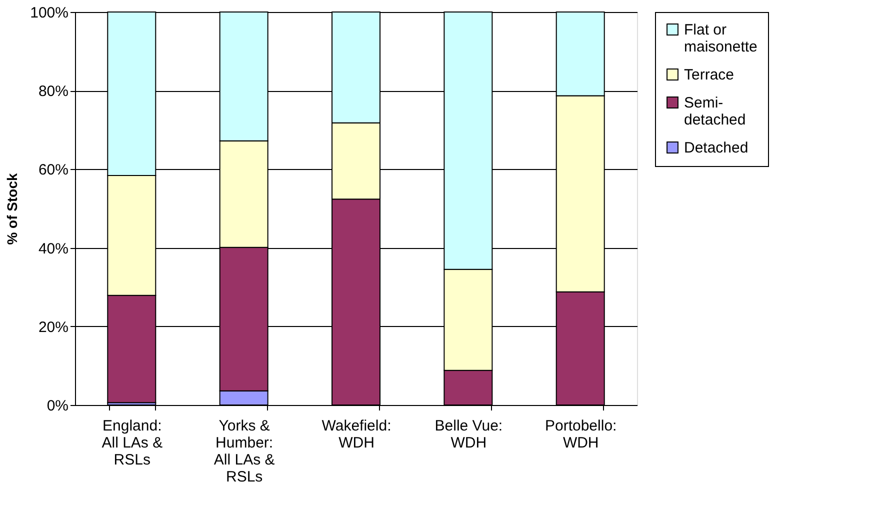  What do you see at coordinates (53, 170) in the screenshot?
I see `y-tick-label: 60%` at bounding box center [53, 170].